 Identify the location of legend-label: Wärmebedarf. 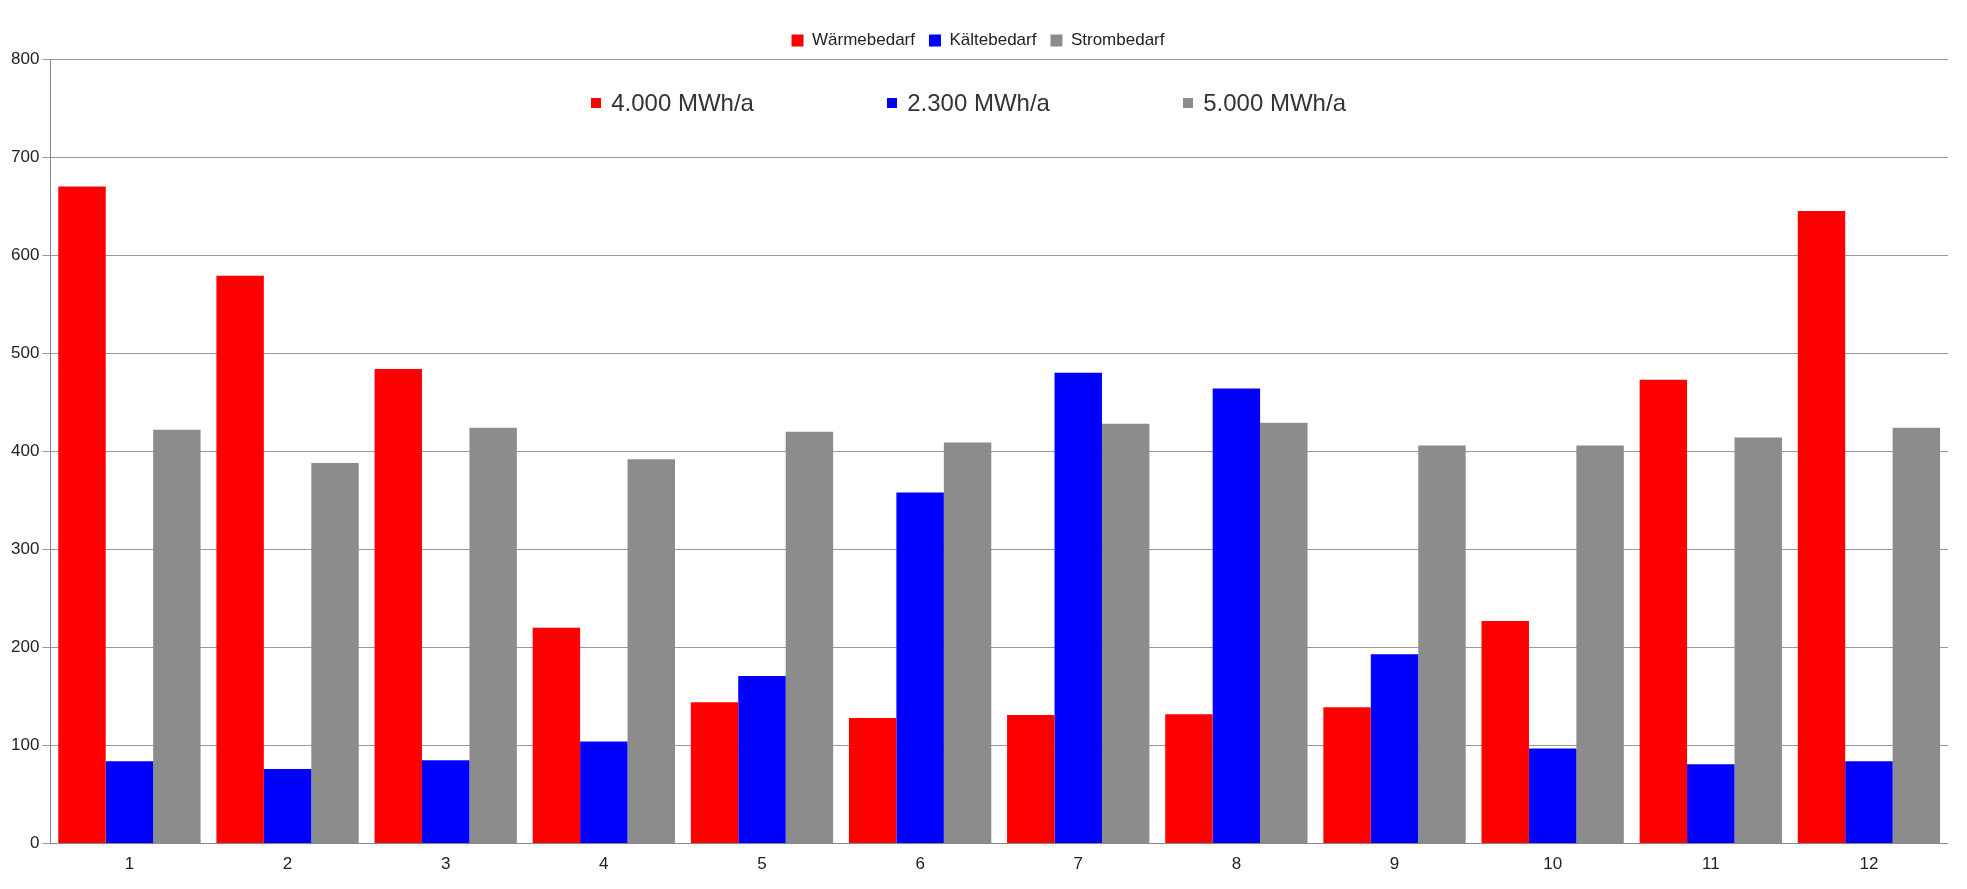
(864, 40).